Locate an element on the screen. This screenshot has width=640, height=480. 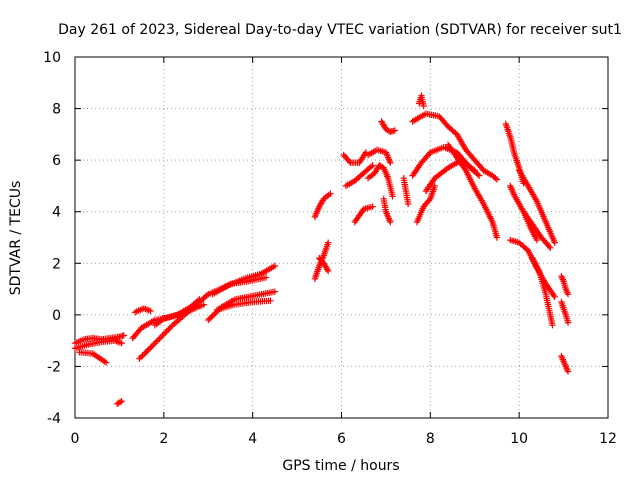
series-track-c is located at coordinates (93, 357).